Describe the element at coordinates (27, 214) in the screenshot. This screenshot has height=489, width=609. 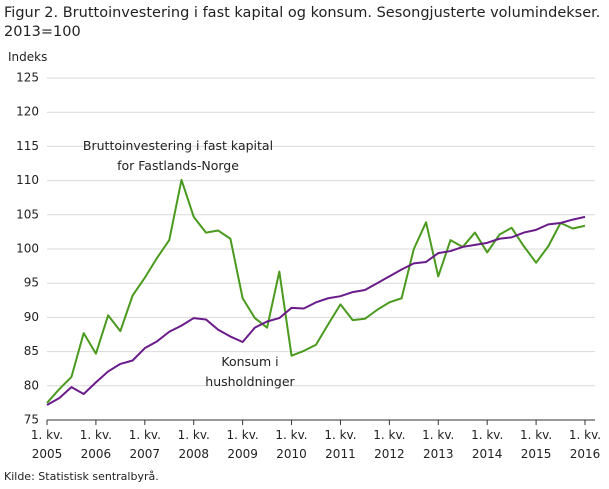
I see `y-tick-label: 105` at that location.